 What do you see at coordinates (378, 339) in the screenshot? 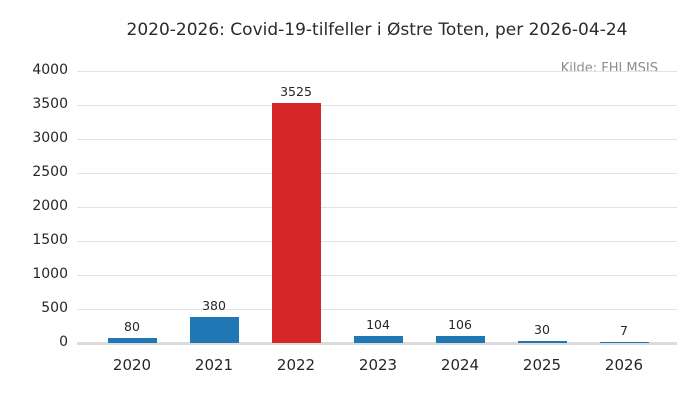
I see `bar-2023` at bounding box center [378, 339].